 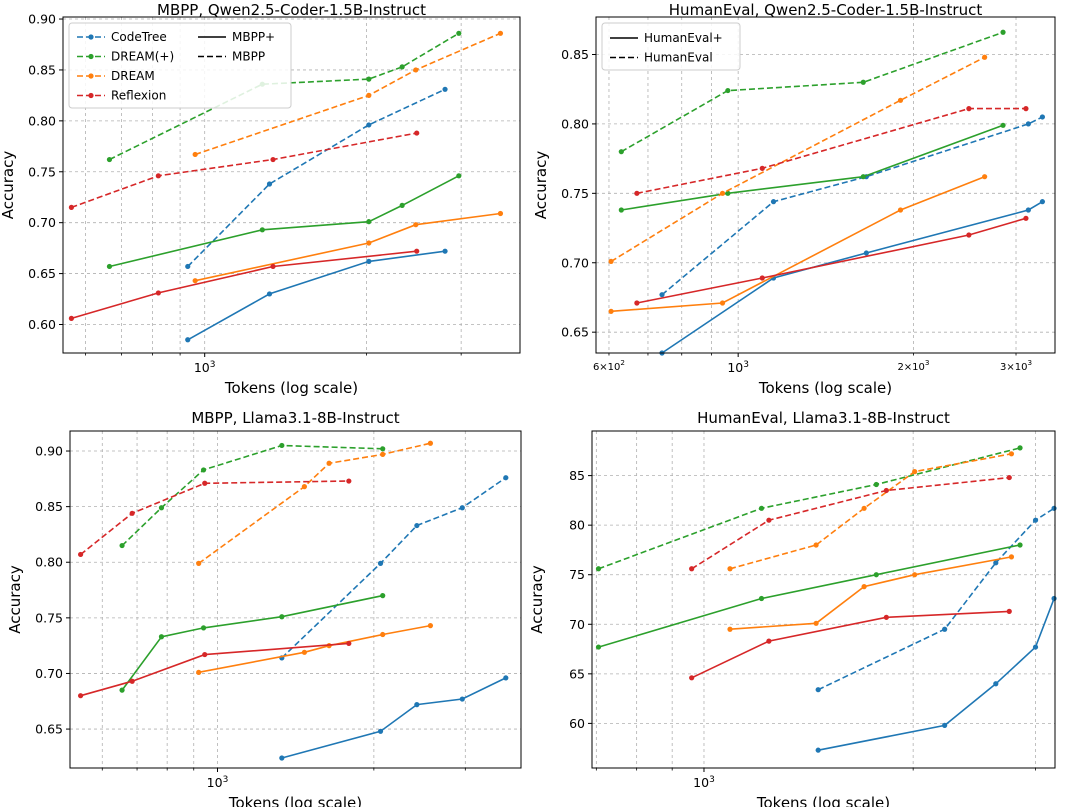 I want to click on y-tick-label: 70, so click(x=577, y=624).